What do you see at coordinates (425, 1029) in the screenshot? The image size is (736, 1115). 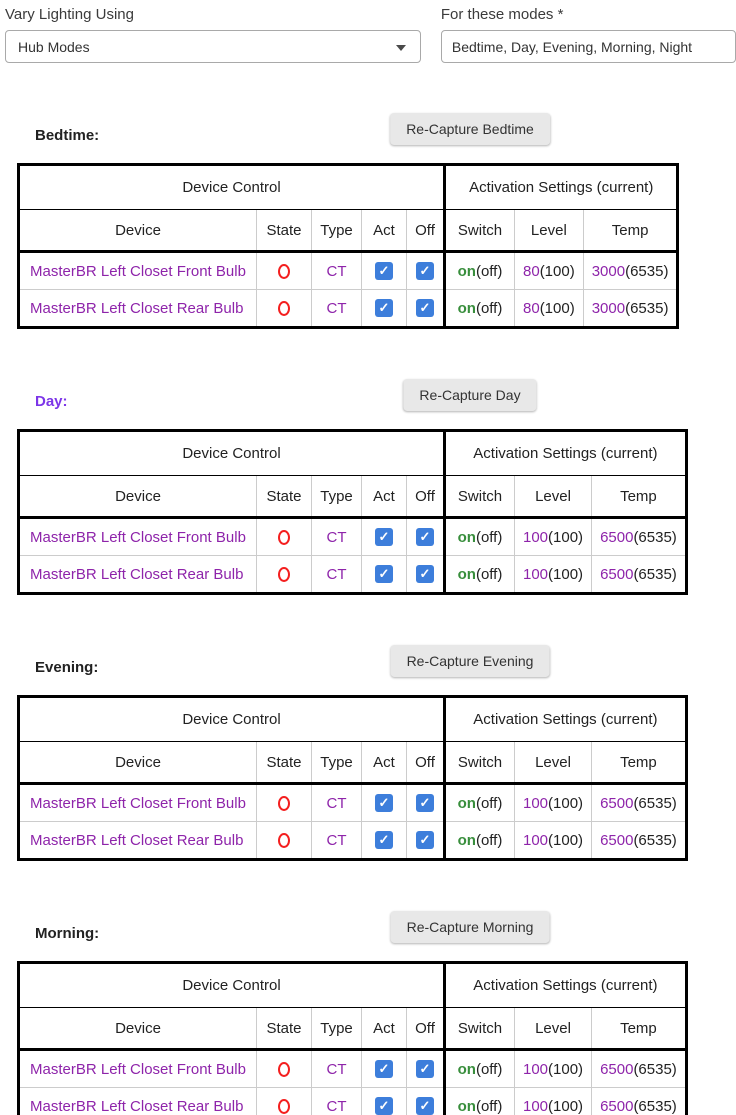 I see `col-off: Off` at bounding box center [425, 1029].